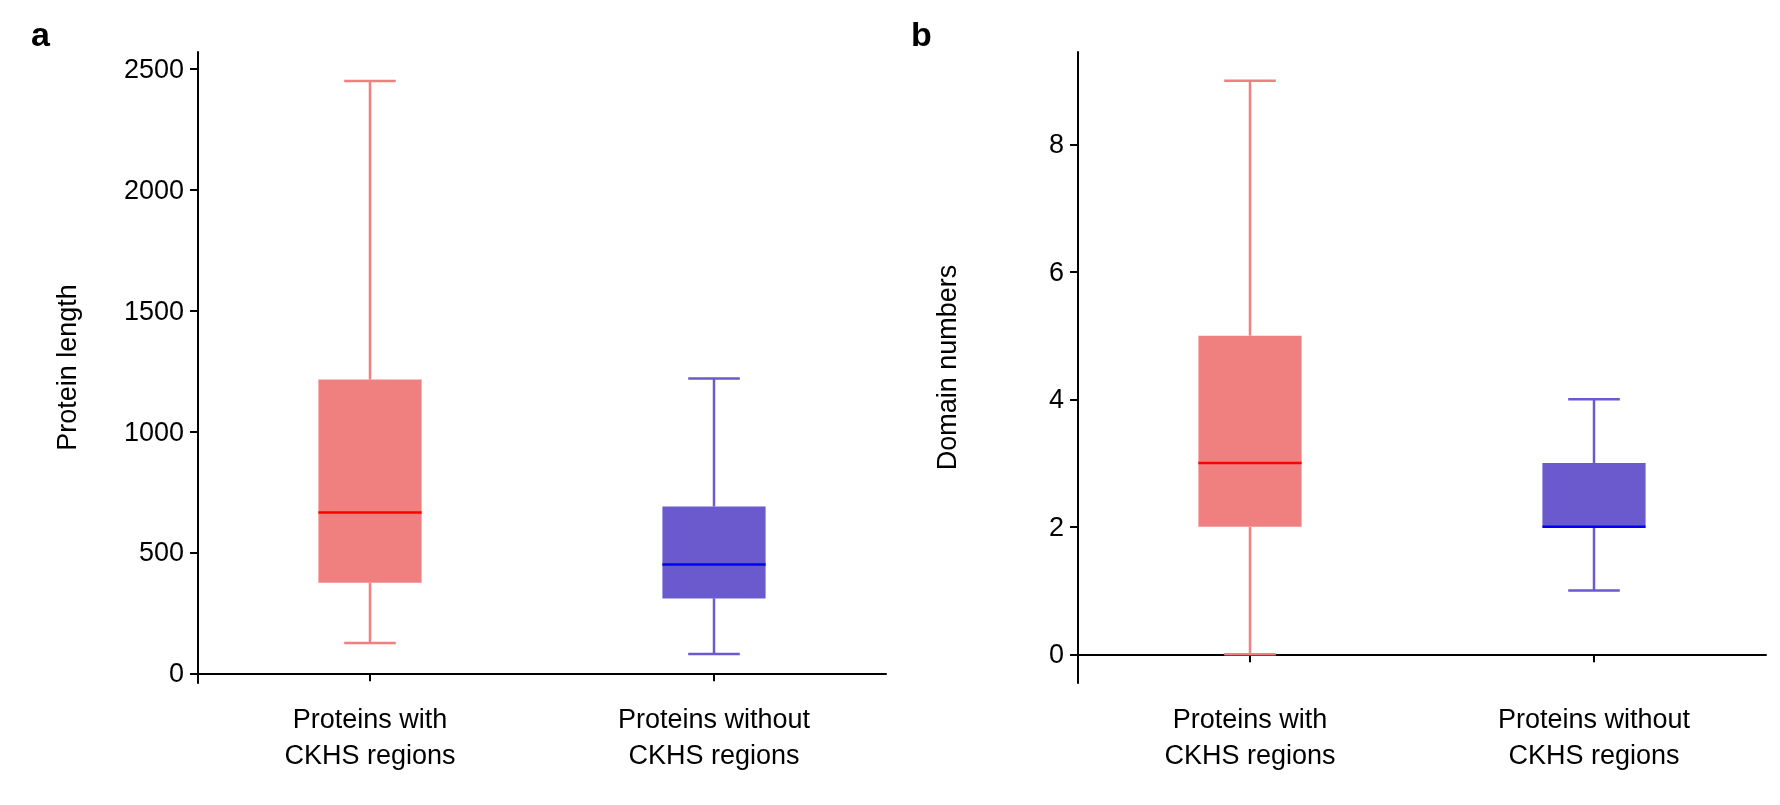 The image size is (1780, 805). I want to click on y-tick-label: 8, so click(1056, 144).